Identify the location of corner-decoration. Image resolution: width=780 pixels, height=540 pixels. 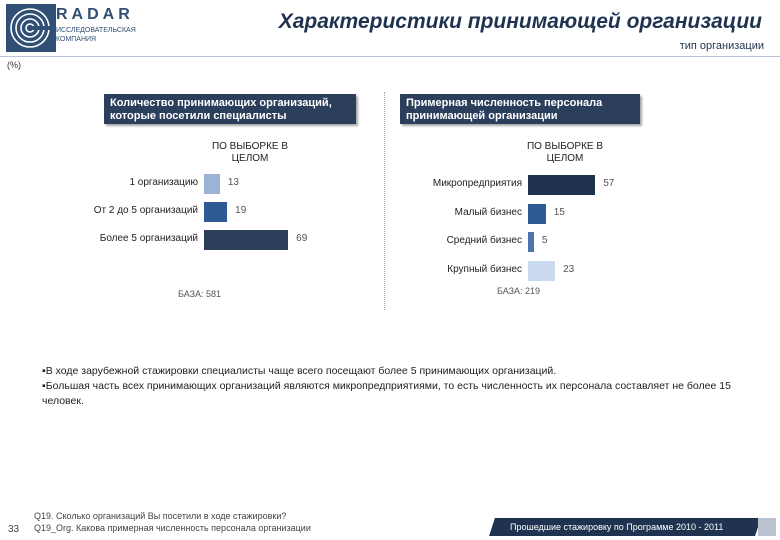
(767, 527).